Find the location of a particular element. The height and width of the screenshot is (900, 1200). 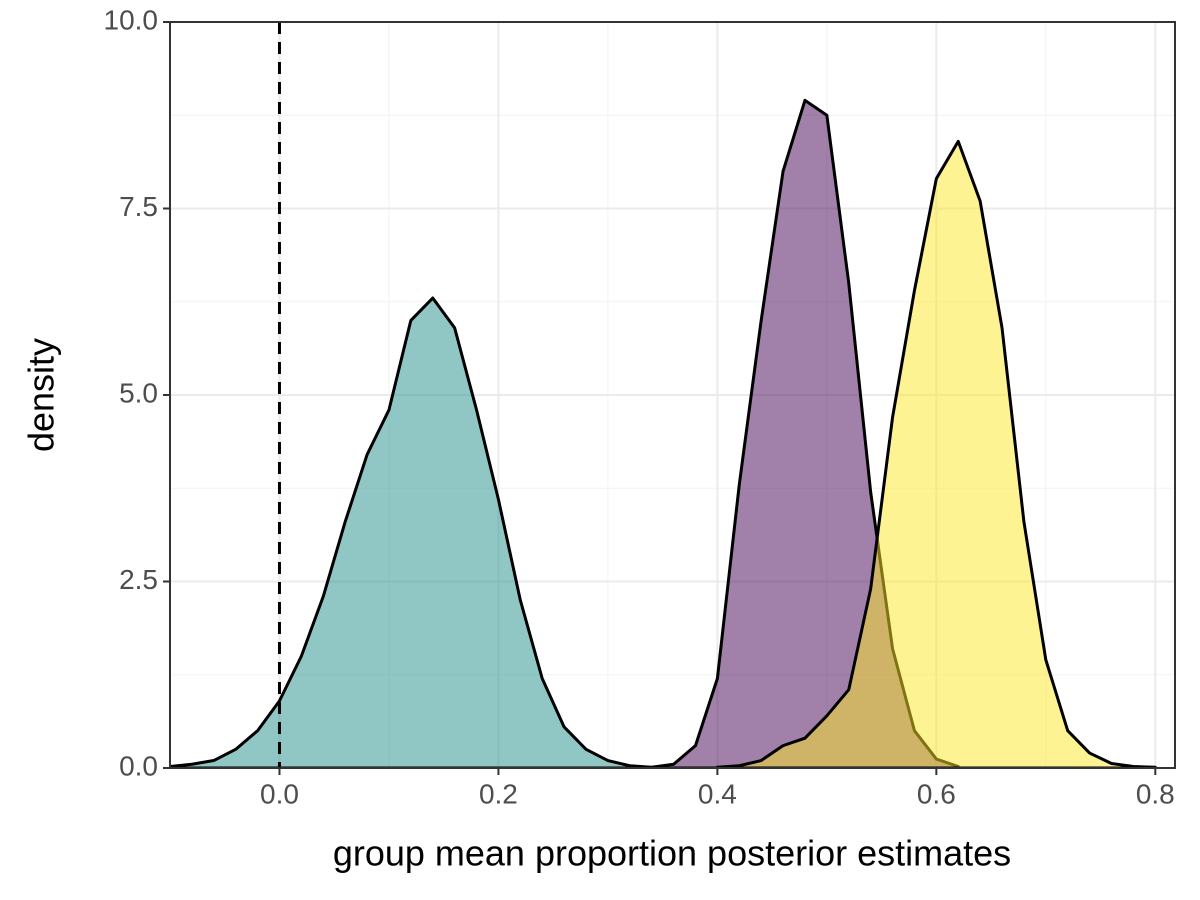

y-tick-label: 2.5 is located at coordinates (138, 579).